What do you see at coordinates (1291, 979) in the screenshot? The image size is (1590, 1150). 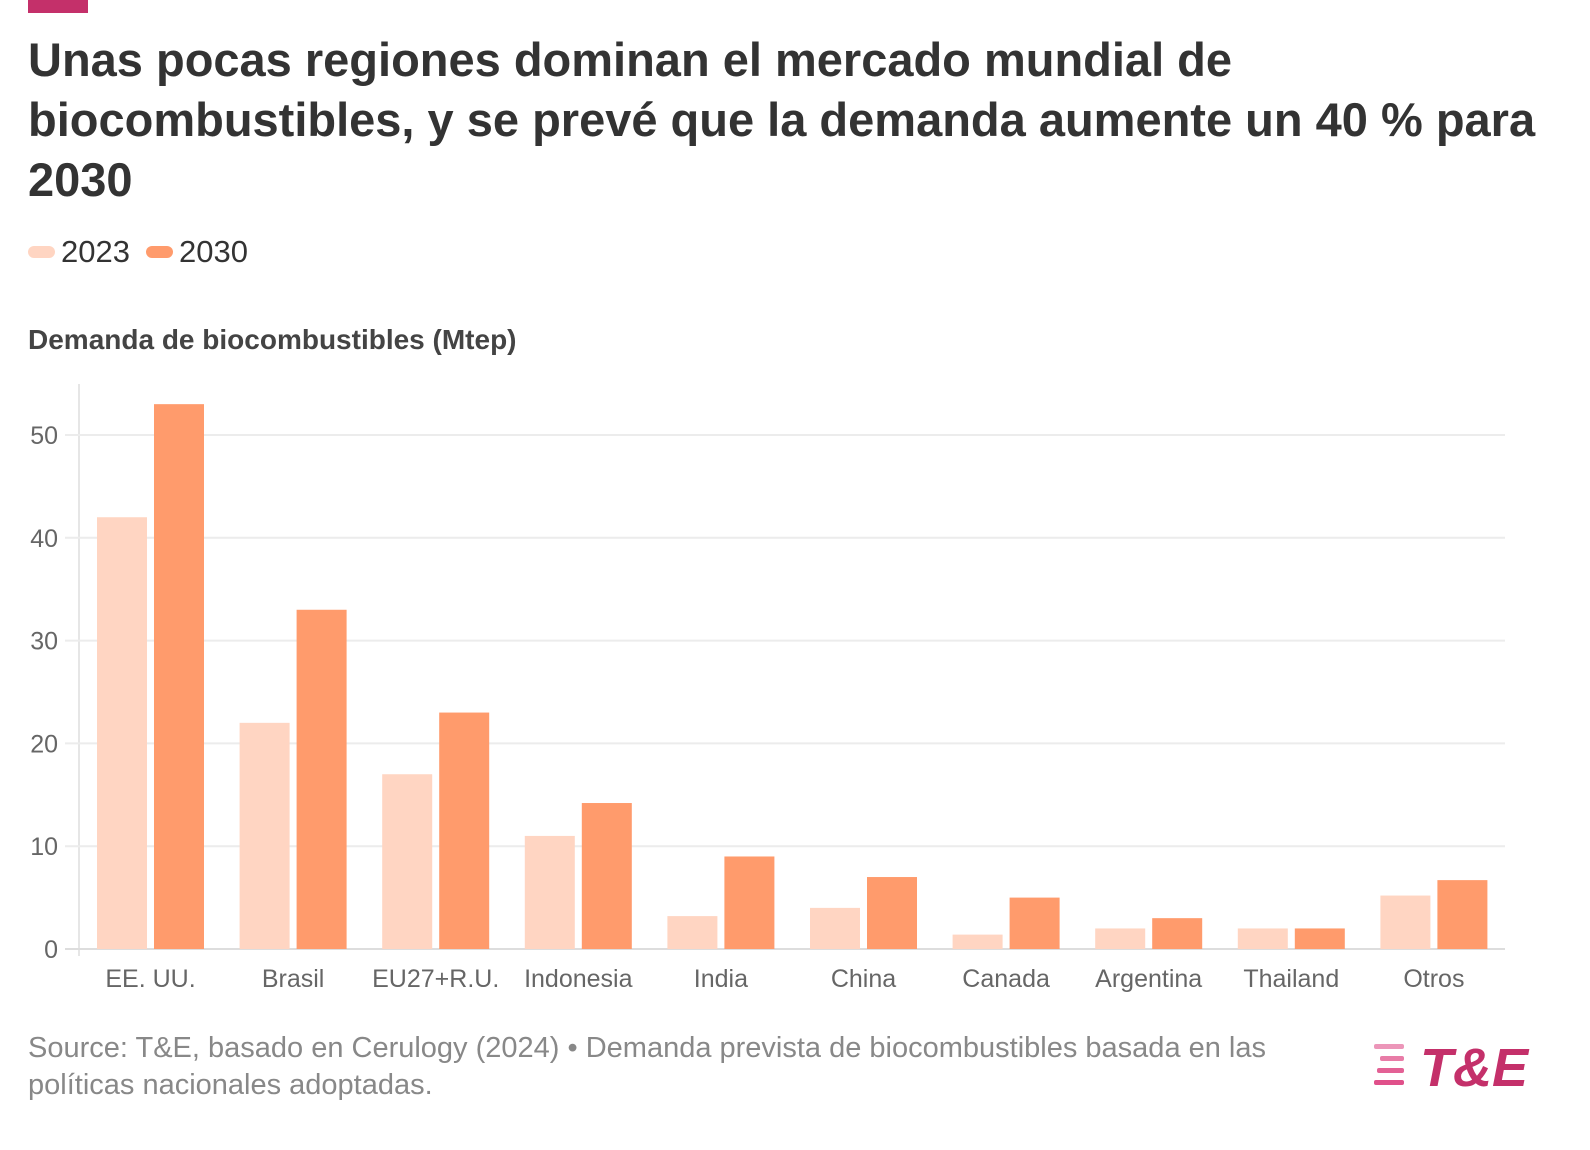 I see `x-tick-label: Thailand` at bounding box center [1291, 979].